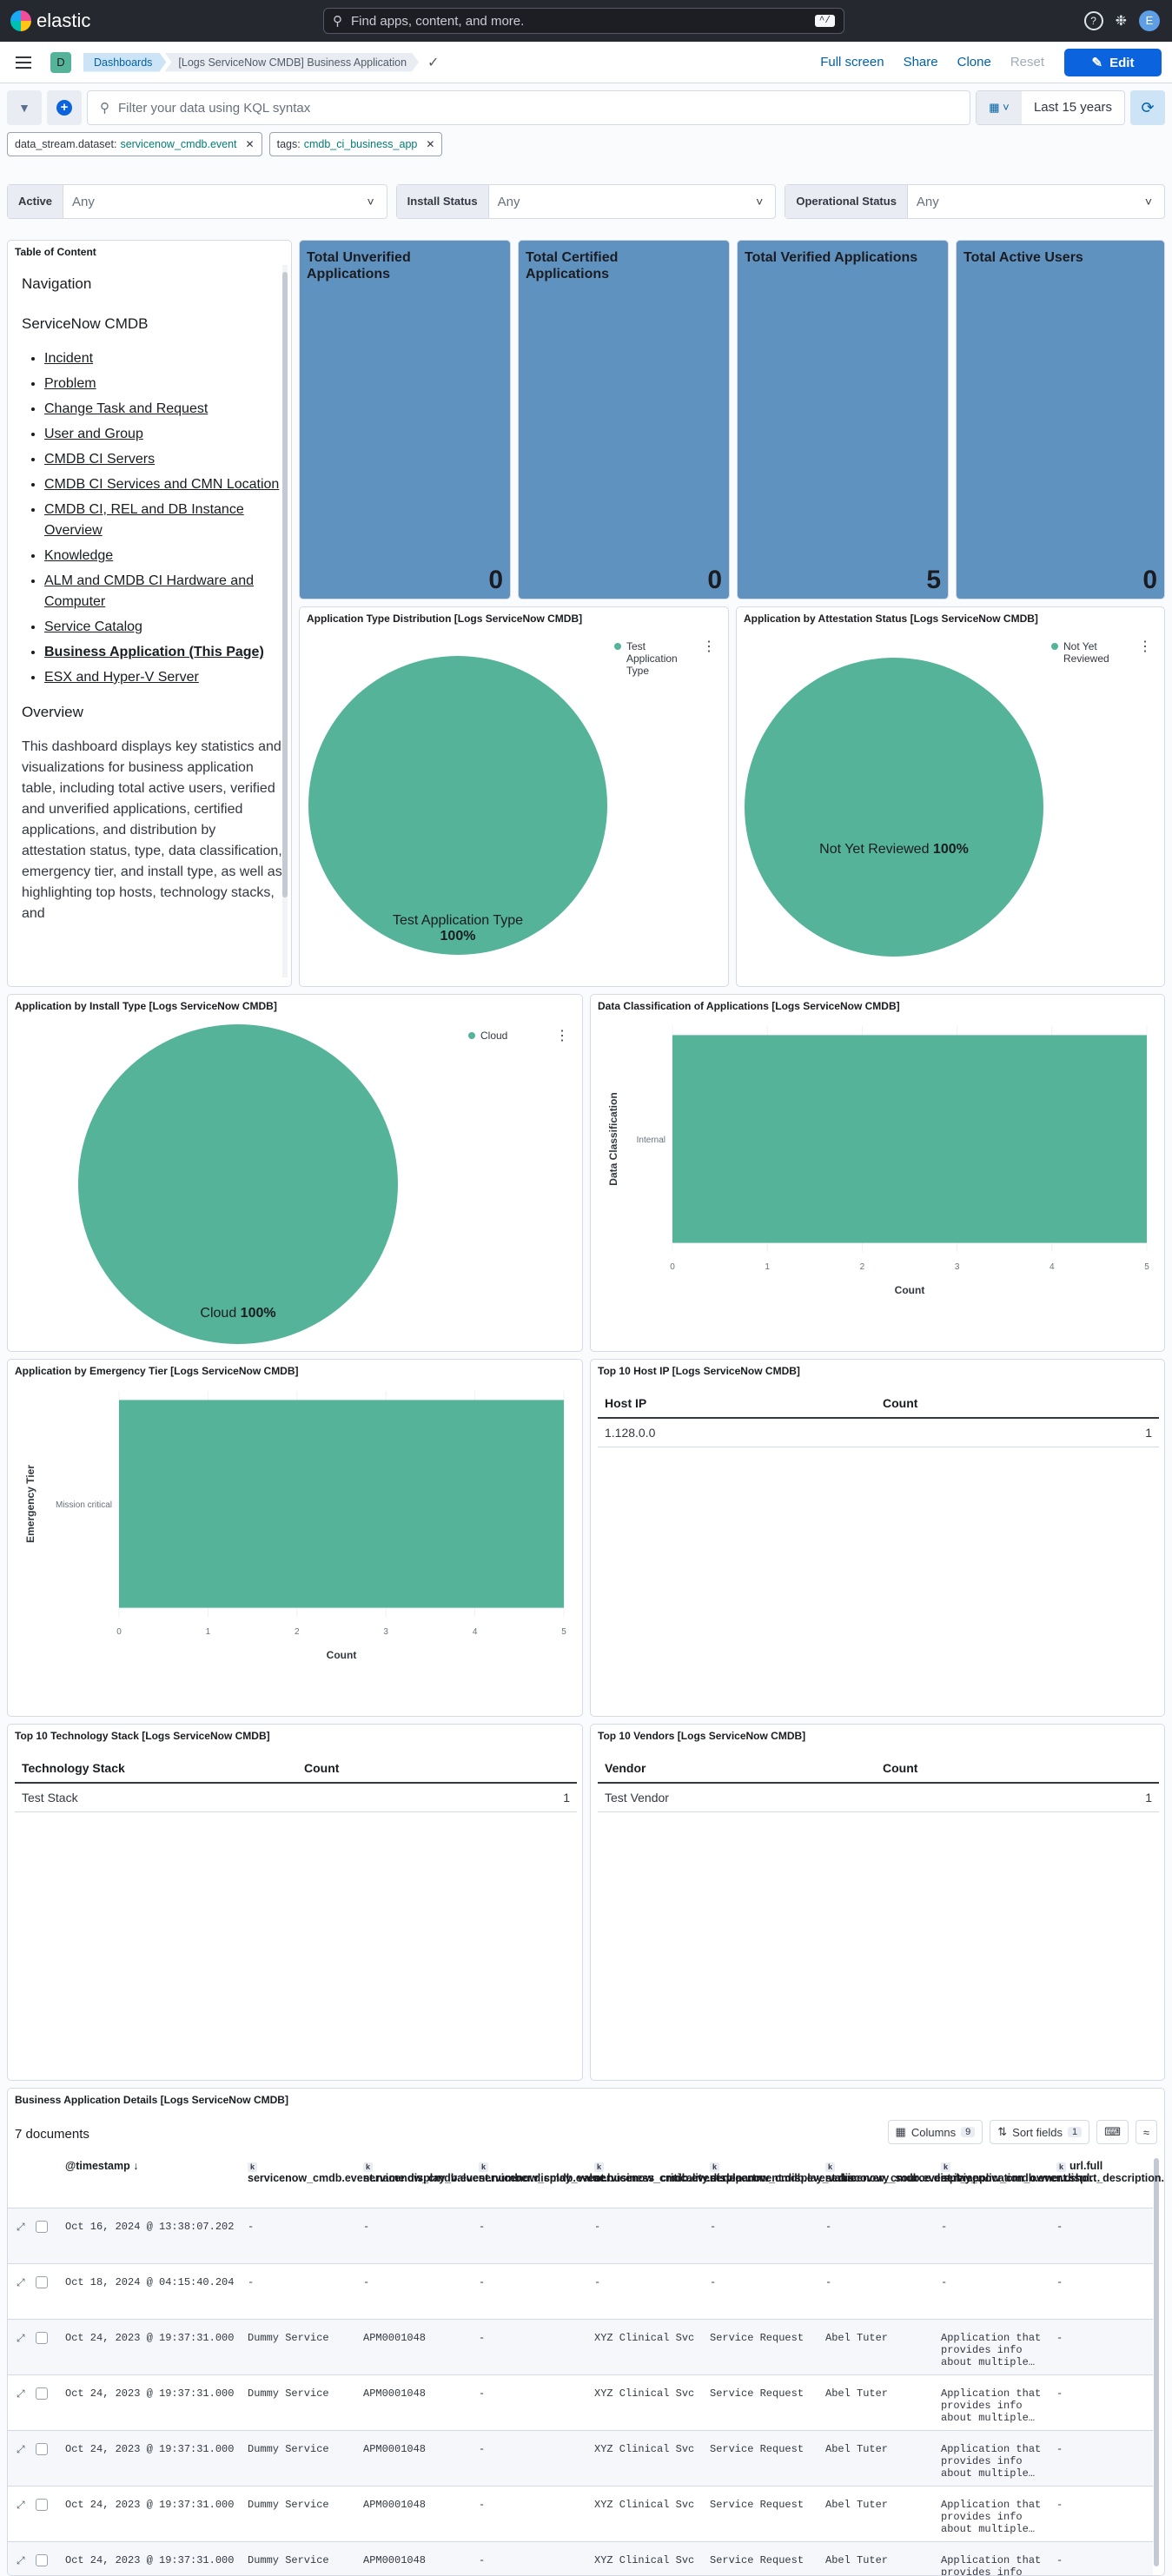 The height and width of the screenshot is (2576, 1172). I want to click on column-header-host-ip: Host IP, so click(737, 1404).